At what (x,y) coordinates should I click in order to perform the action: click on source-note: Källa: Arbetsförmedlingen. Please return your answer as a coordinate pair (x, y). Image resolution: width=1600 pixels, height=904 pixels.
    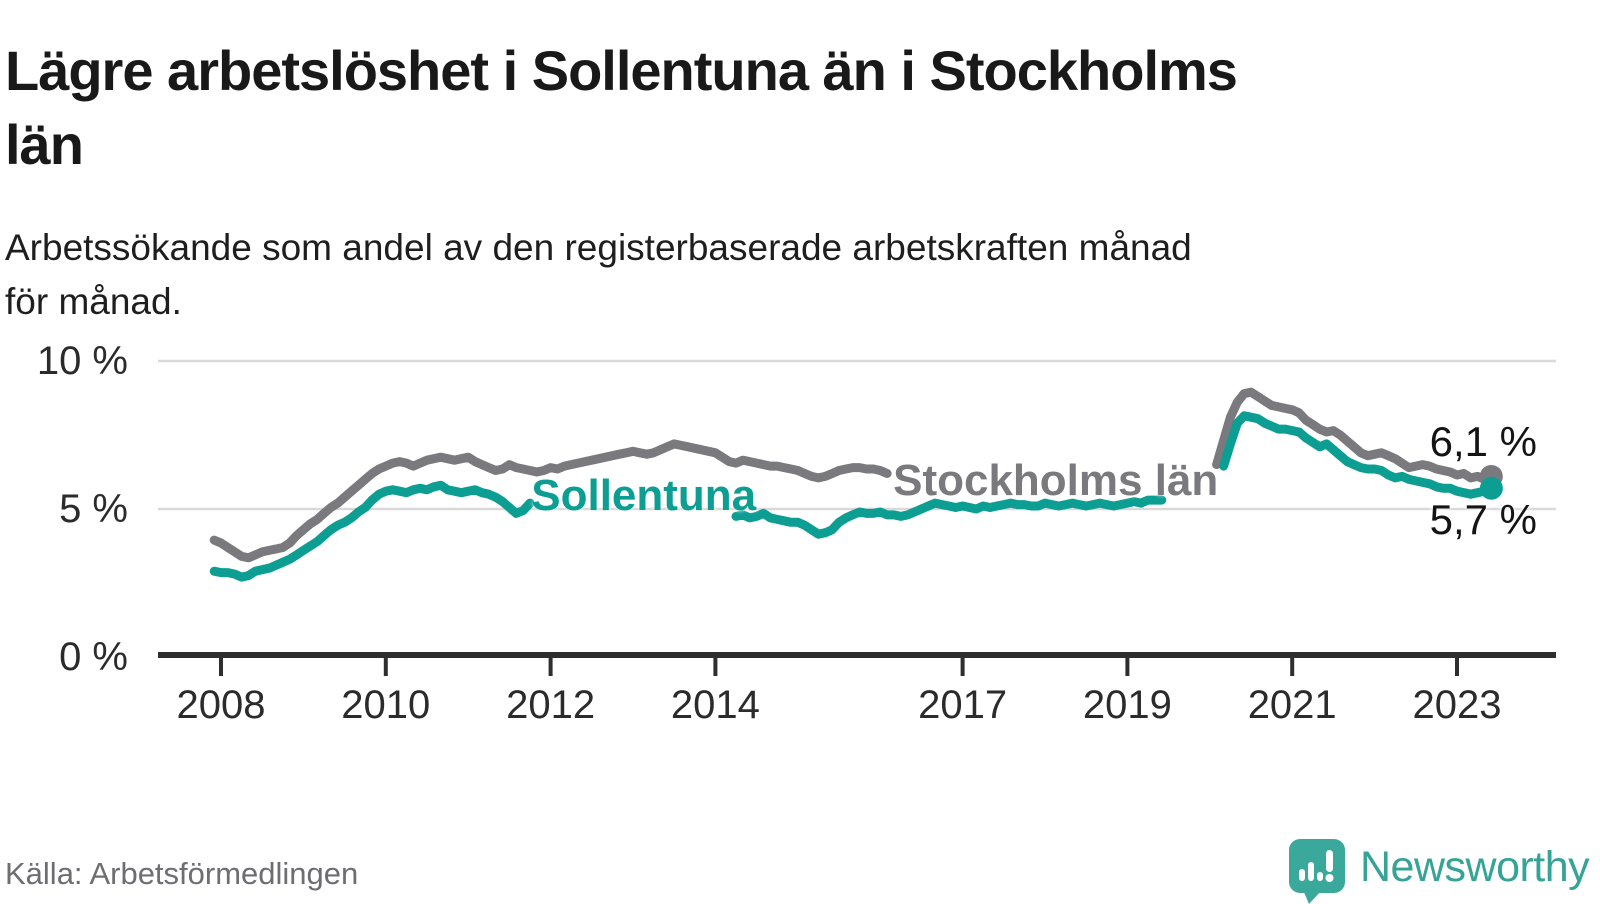
    Looking at the image, I should click on (182, 873).